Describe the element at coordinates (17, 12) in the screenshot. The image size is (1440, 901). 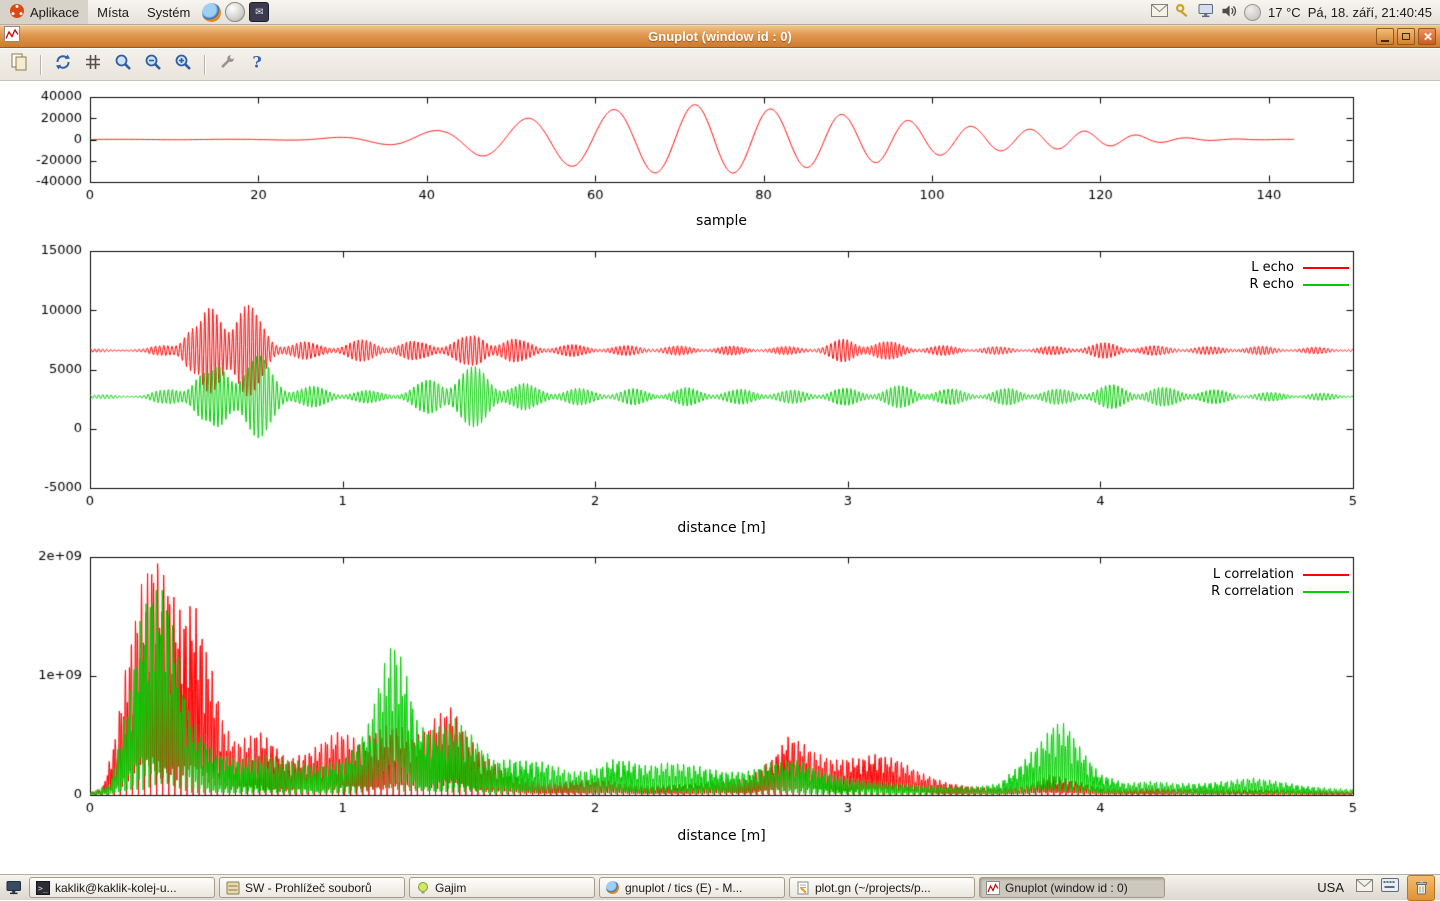
I see `ubuntu-logo-icon` at that location.